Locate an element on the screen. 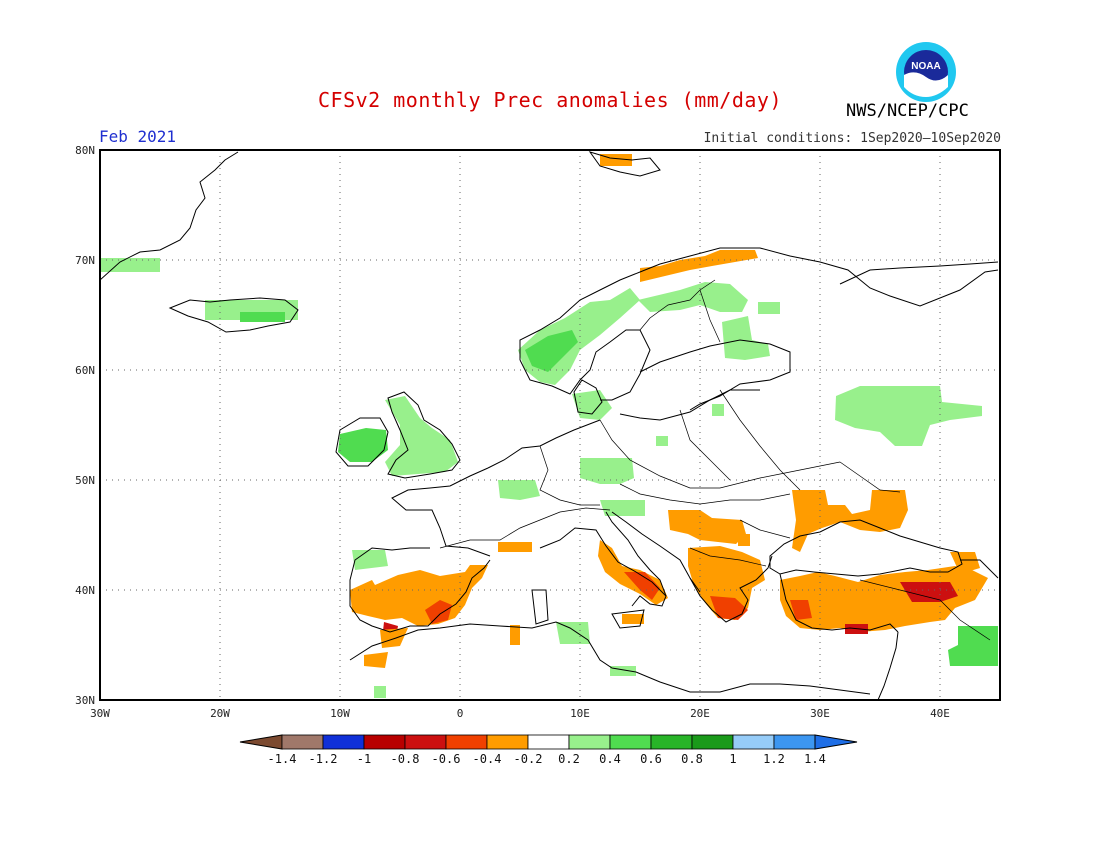  colorbar-label: 1.4 is located at coordinates (815, 759).